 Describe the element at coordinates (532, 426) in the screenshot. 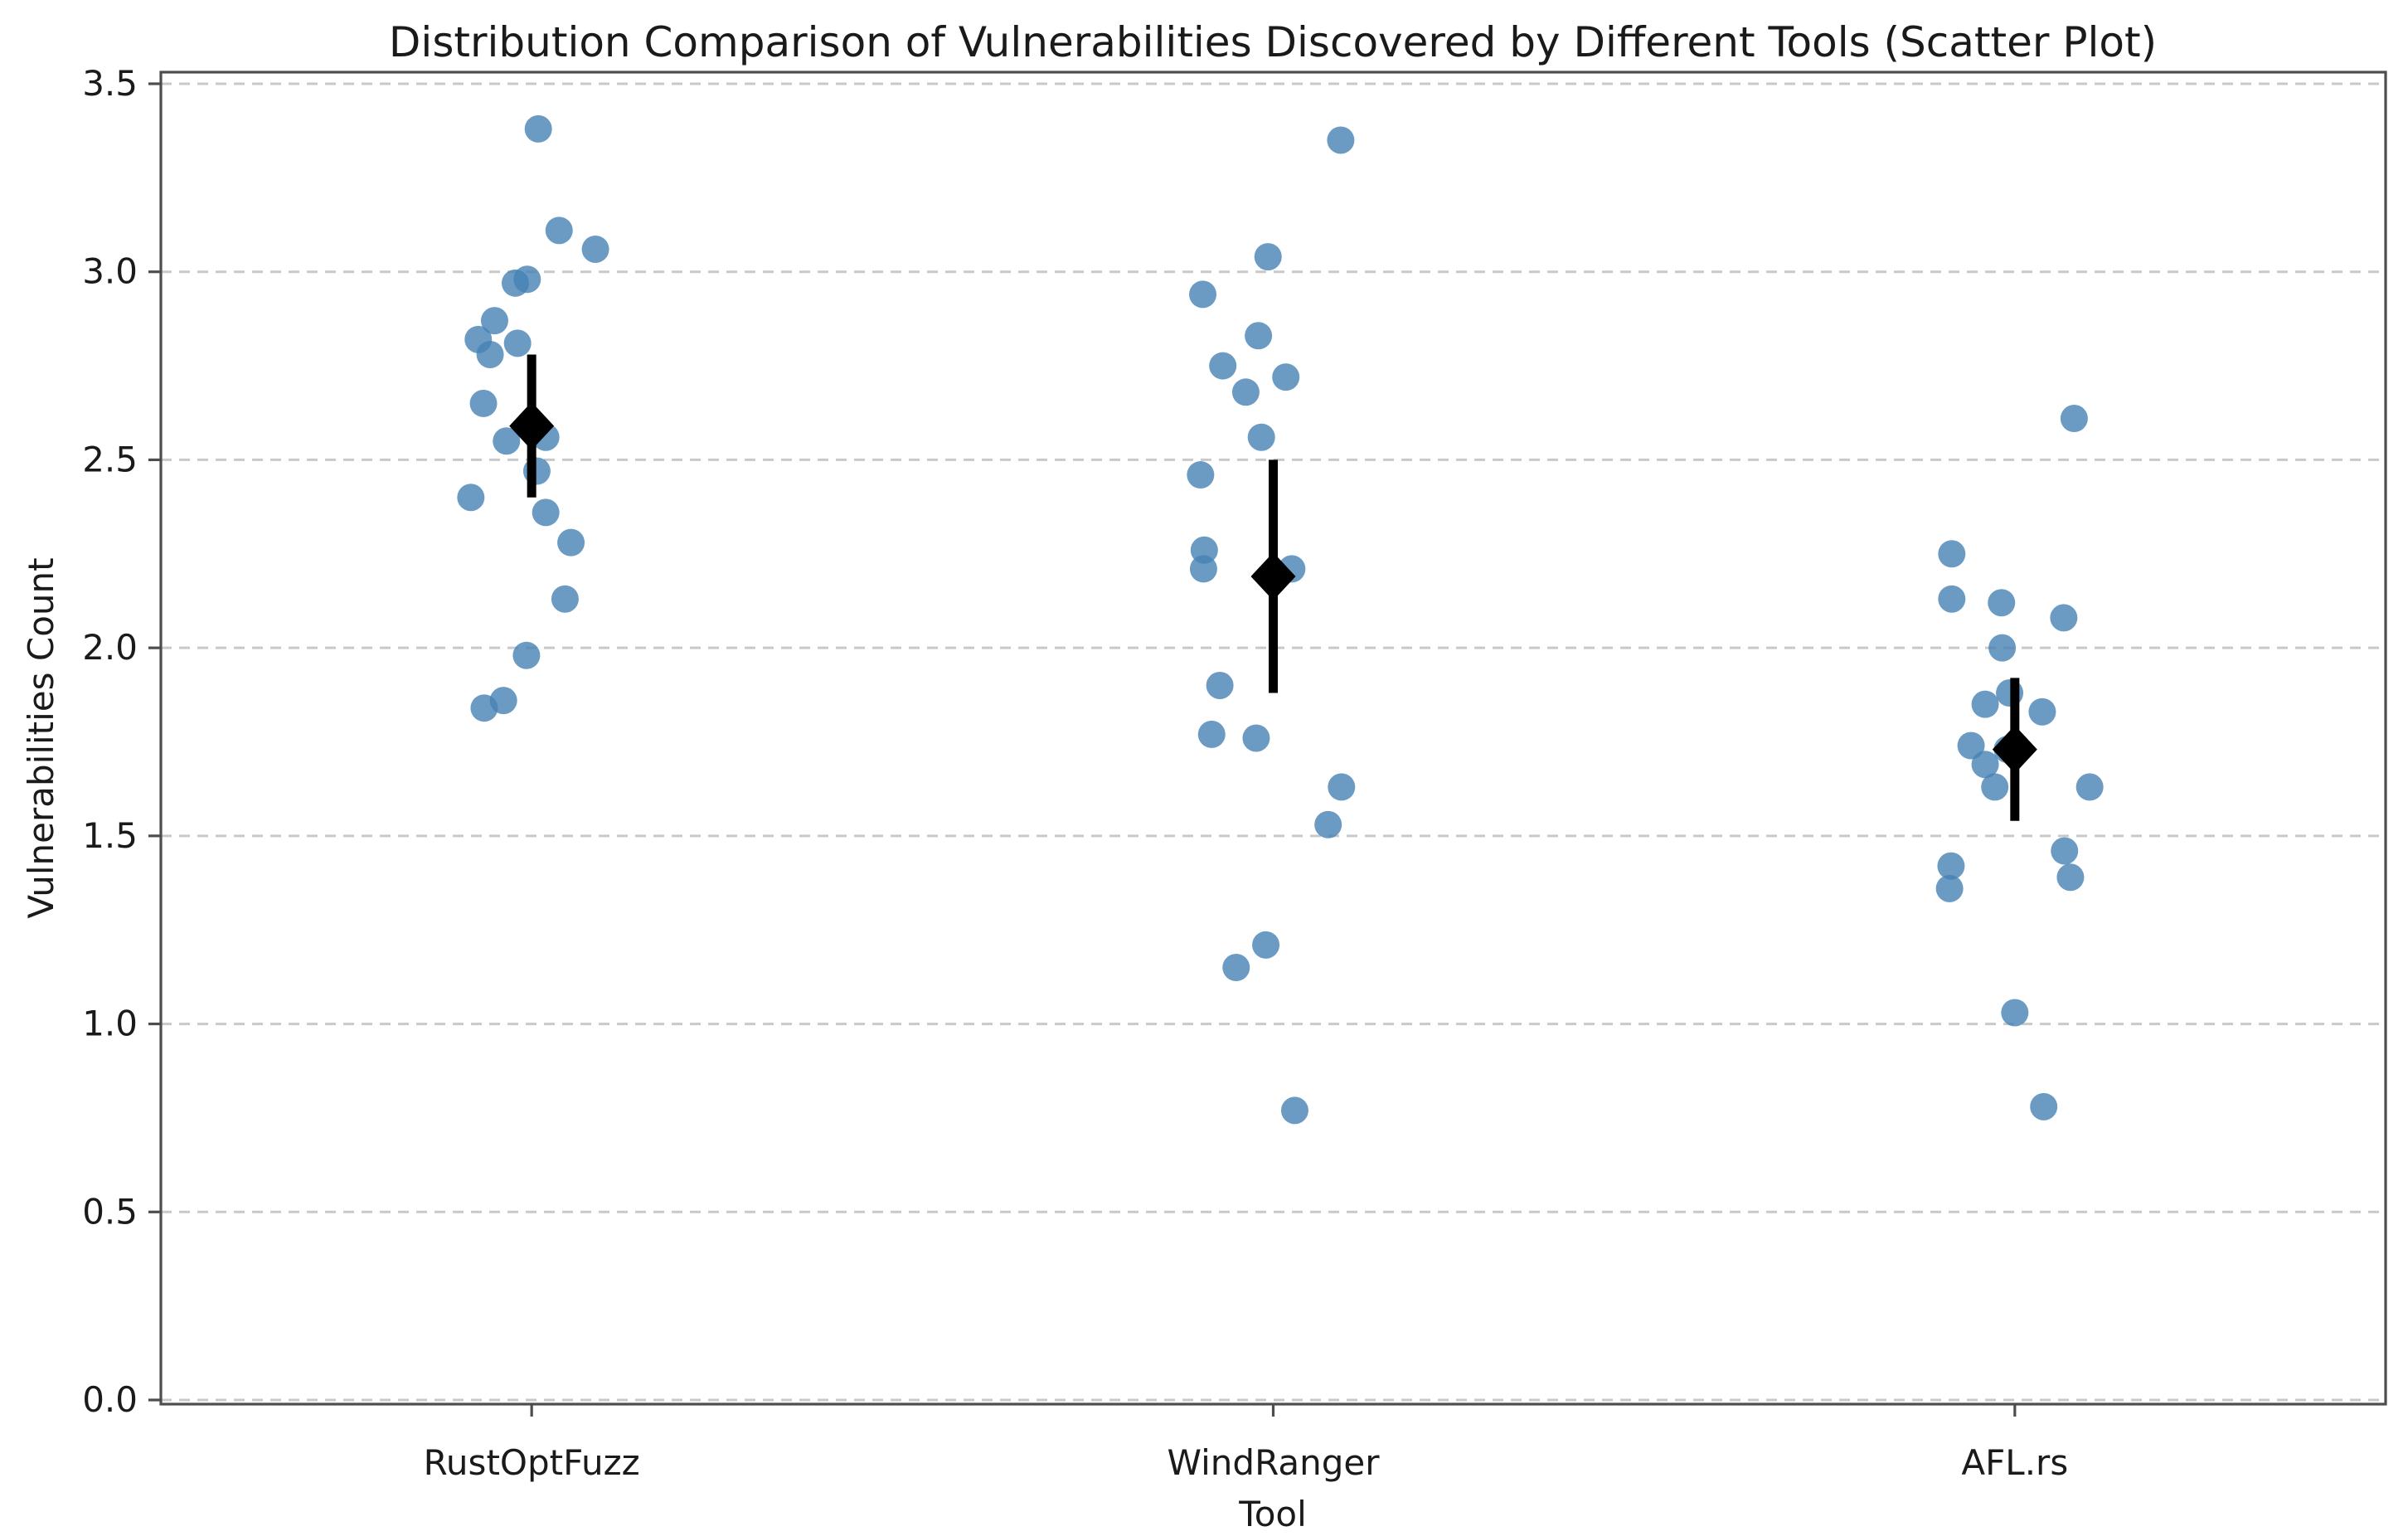

I see `mean-diamond-RustOptFuzz` at that location.